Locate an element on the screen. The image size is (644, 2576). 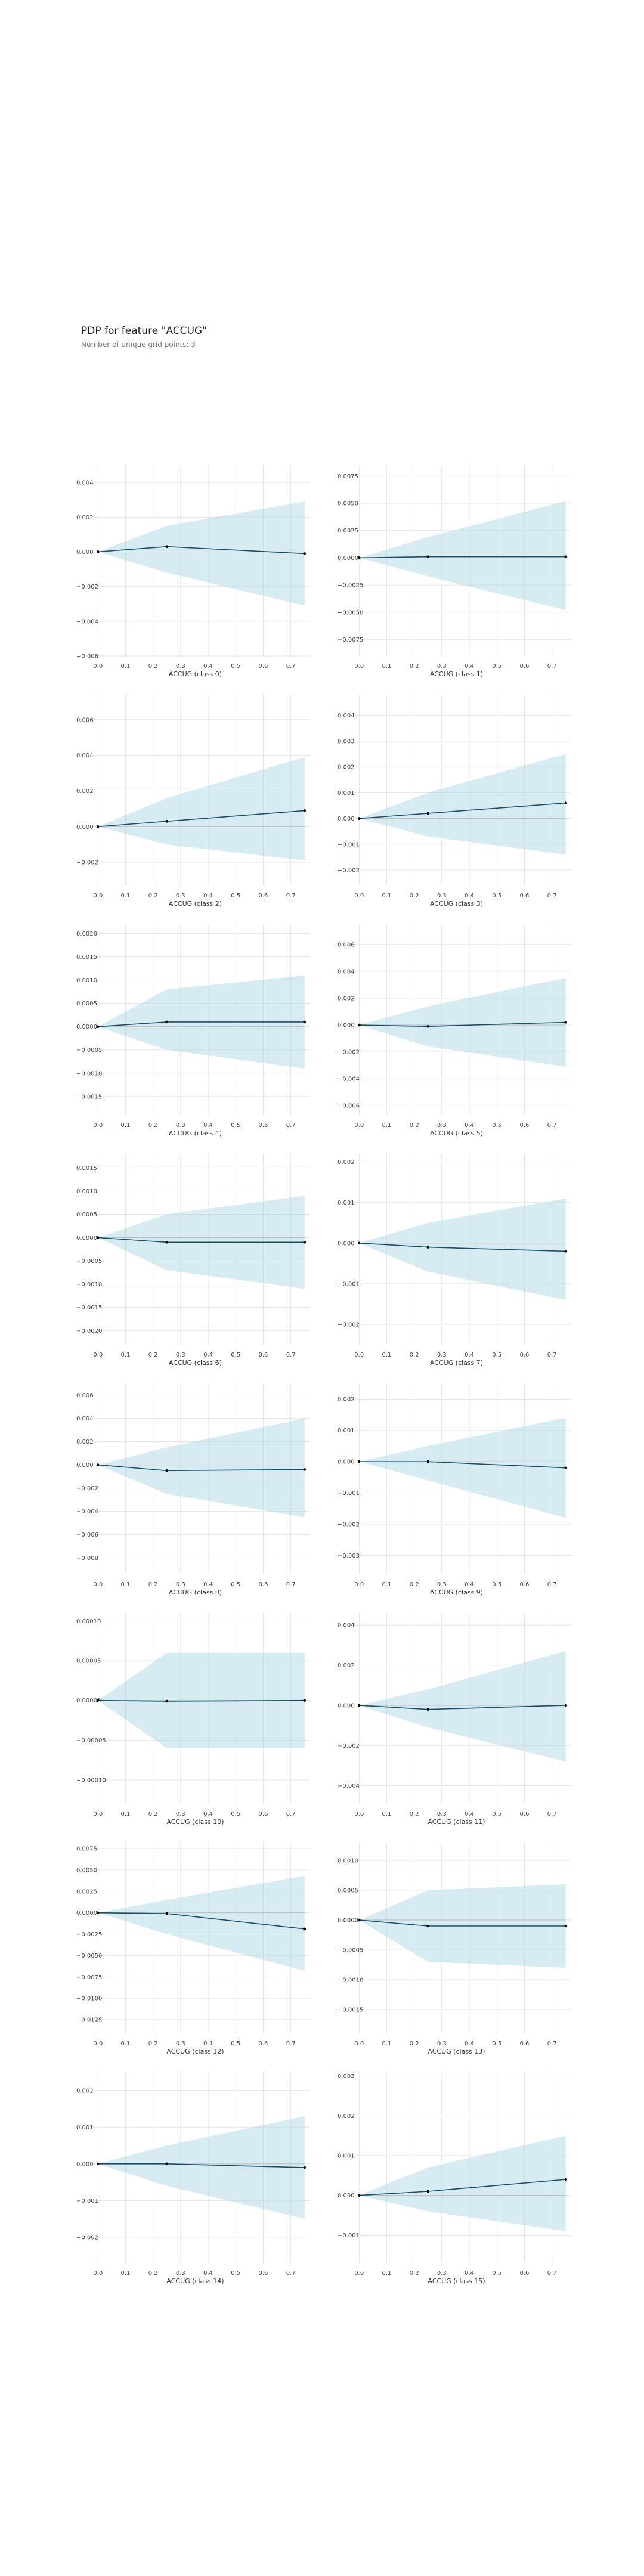
y-tick-label: −0.0075 is located at coordinates (89, 1978).